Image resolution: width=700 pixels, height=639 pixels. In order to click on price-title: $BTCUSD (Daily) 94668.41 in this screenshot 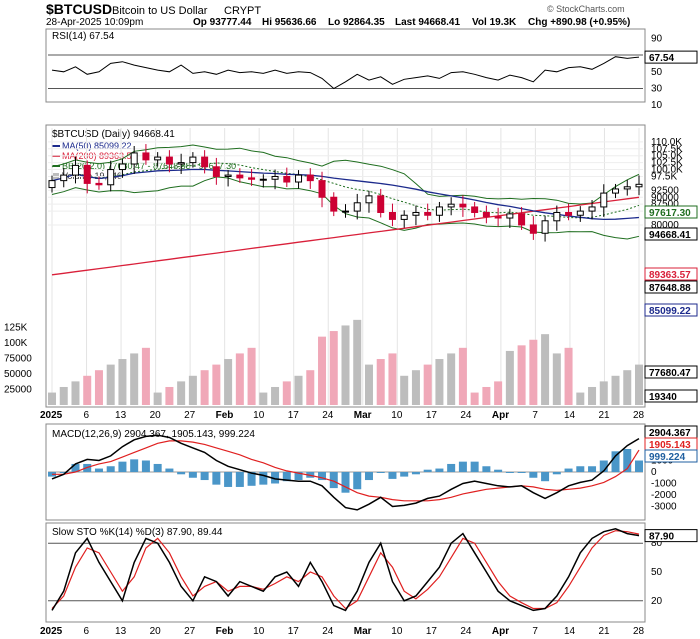, I will do `click(113, 134)`.